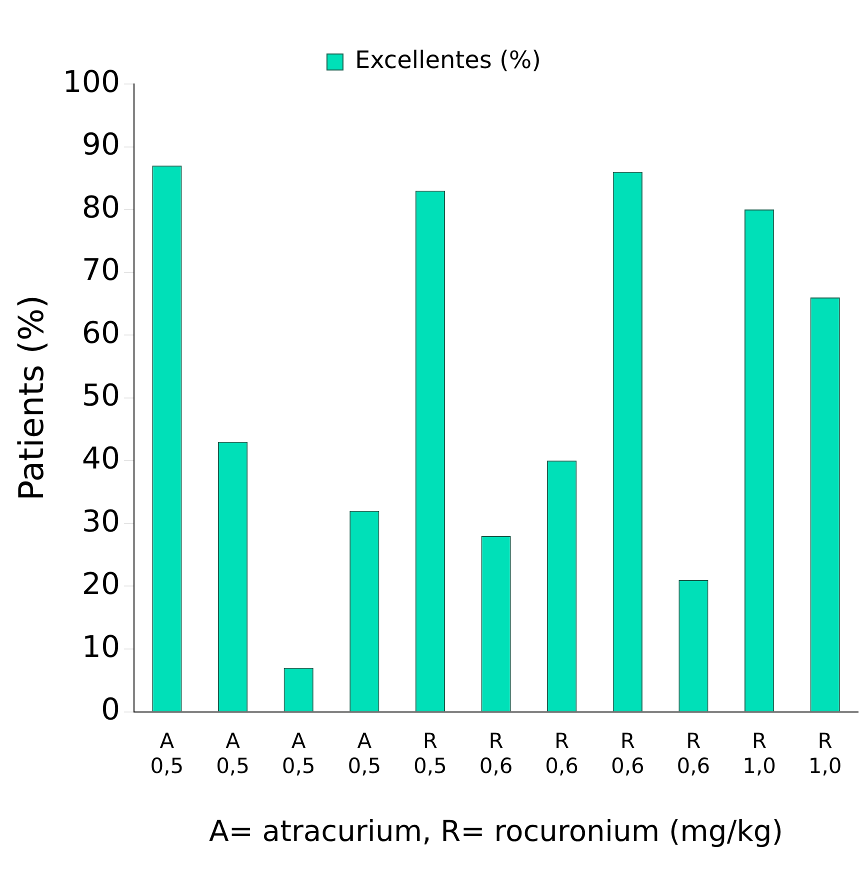 The image size is (868, 875). I want to click on y-tick-label: 0, so click(110, 710).